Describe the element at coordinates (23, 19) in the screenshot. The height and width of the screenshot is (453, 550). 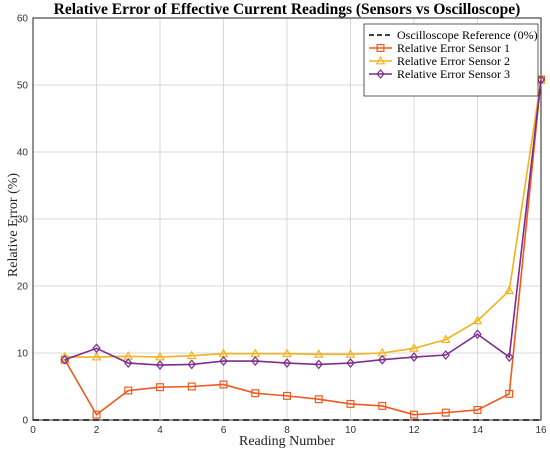
I see `y-tick-label: 60` at that location.